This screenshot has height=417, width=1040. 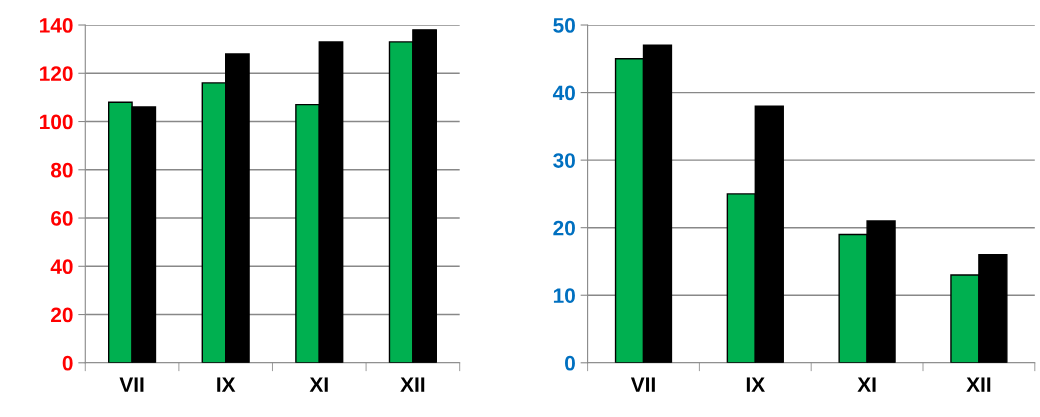 What do you see at coordinates (56, 122) in the screenshot?
I see `y-tick-label: 100` at bounding box center [56, 122].